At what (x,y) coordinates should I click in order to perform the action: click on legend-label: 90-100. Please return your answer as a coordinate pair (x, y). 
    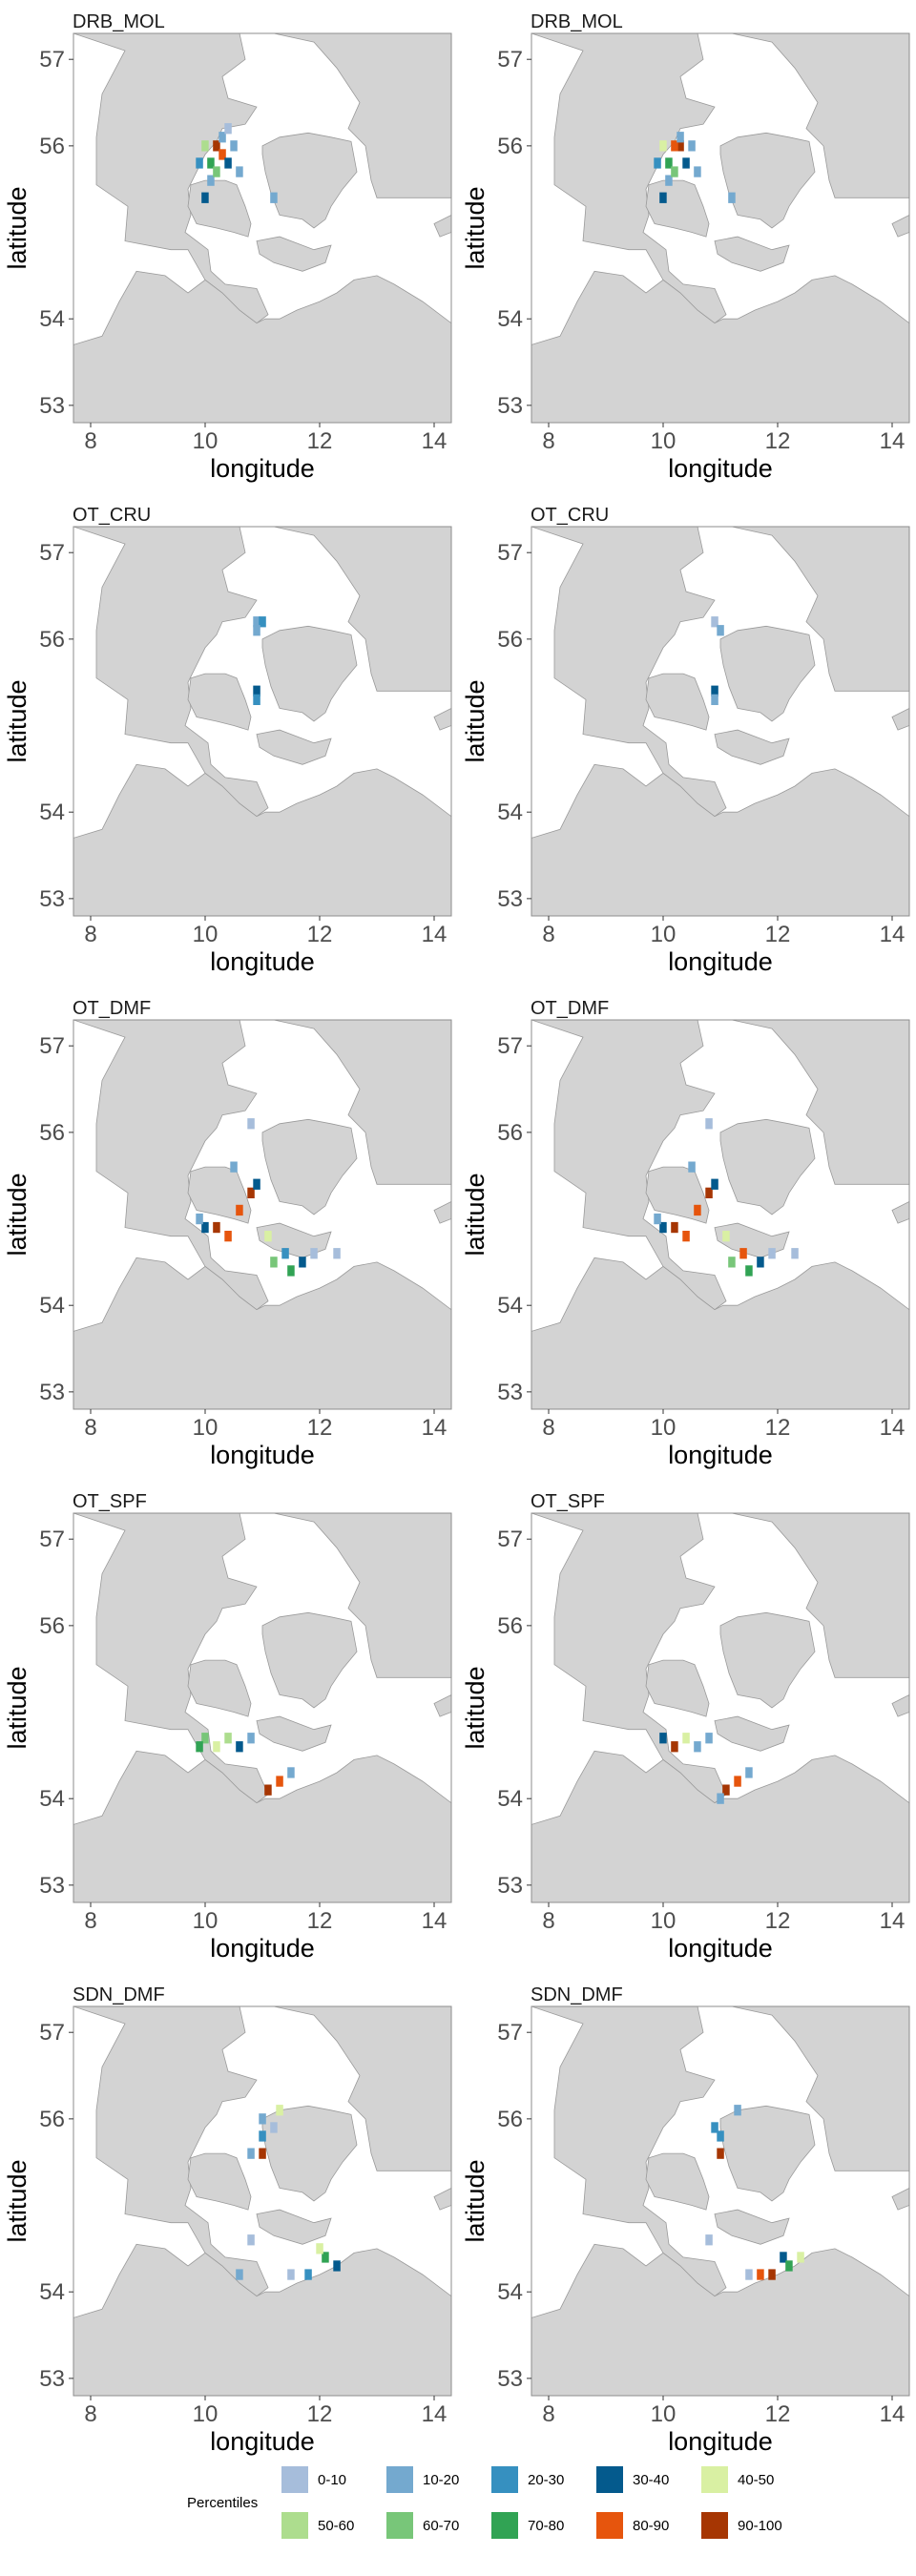
    Looking at the image, I should click on (760, 2525).